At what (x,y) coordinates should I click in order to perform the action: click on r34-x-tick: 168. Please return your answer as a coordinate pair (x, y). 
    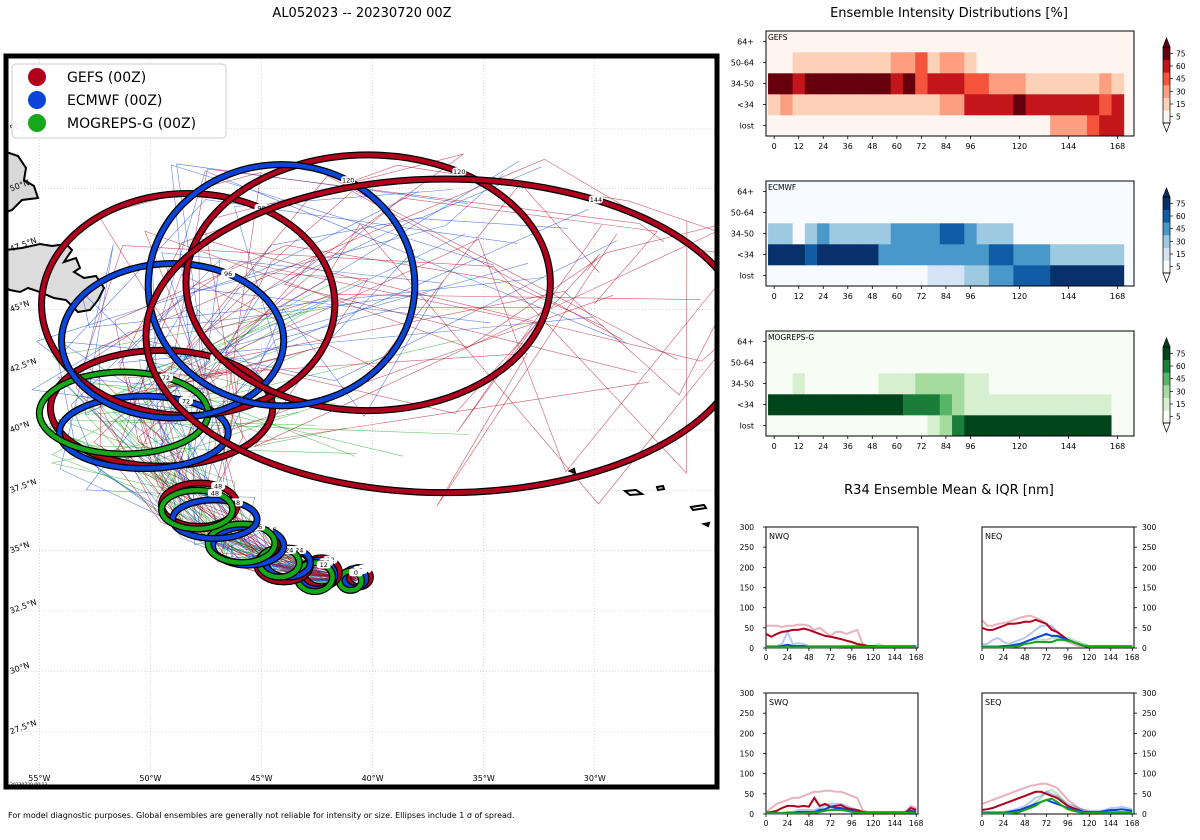
    Looking at the image, I should click on (1132, 657).